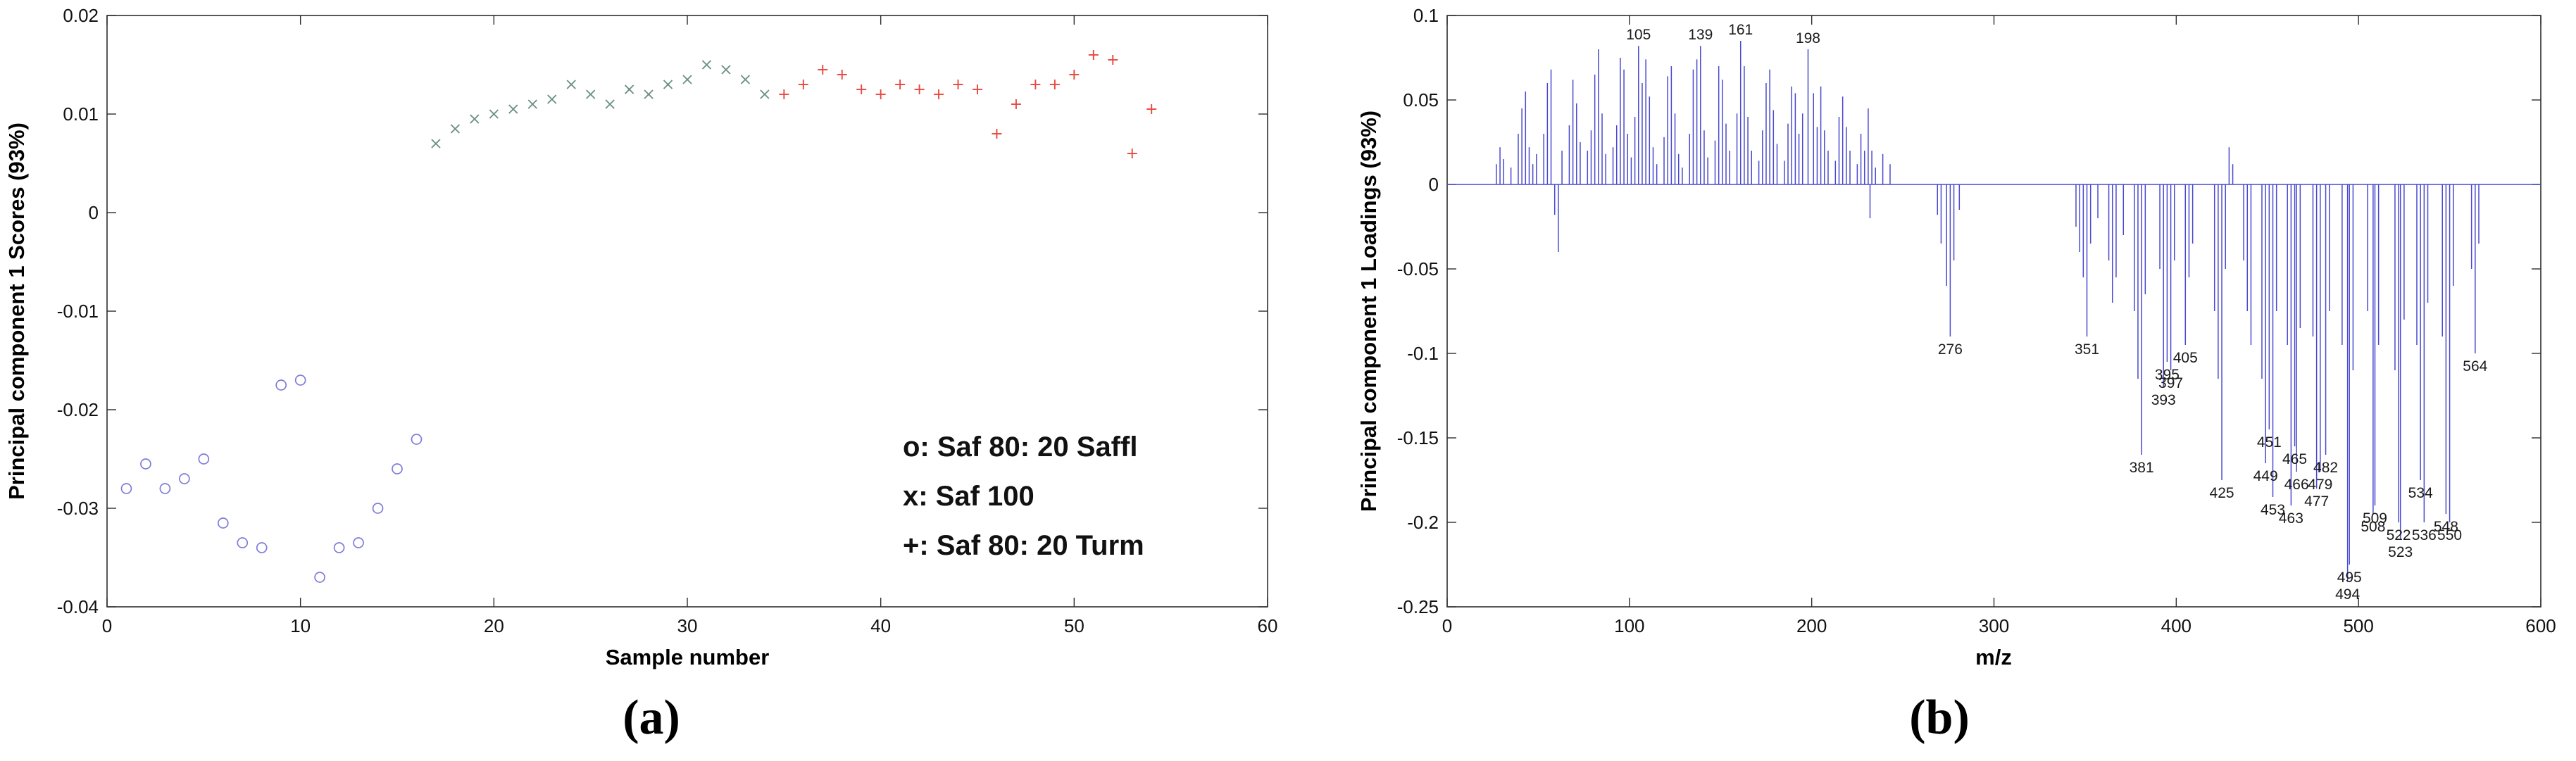 The width and height of the screenshot is (2576, 761). I want to click on y-tick-label: -0.2, so click(1423, 522).